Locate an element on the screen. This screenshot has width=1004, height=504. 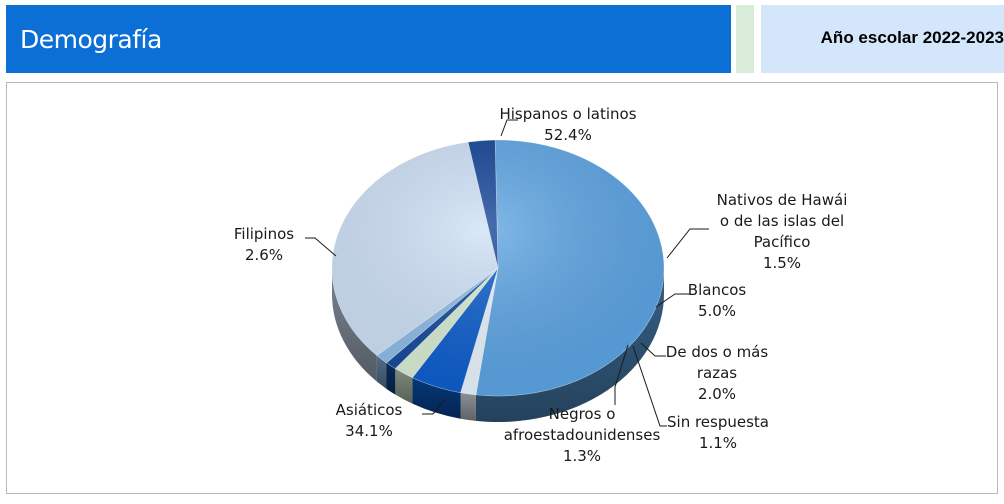
pie-side-wall is located at coordinates (498, 345).